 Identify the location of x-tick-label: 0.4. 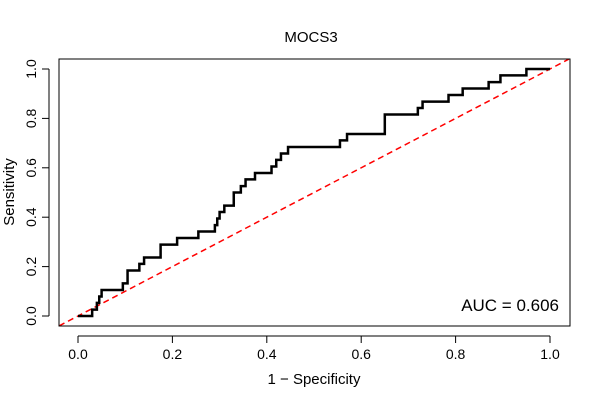
(267, 354).